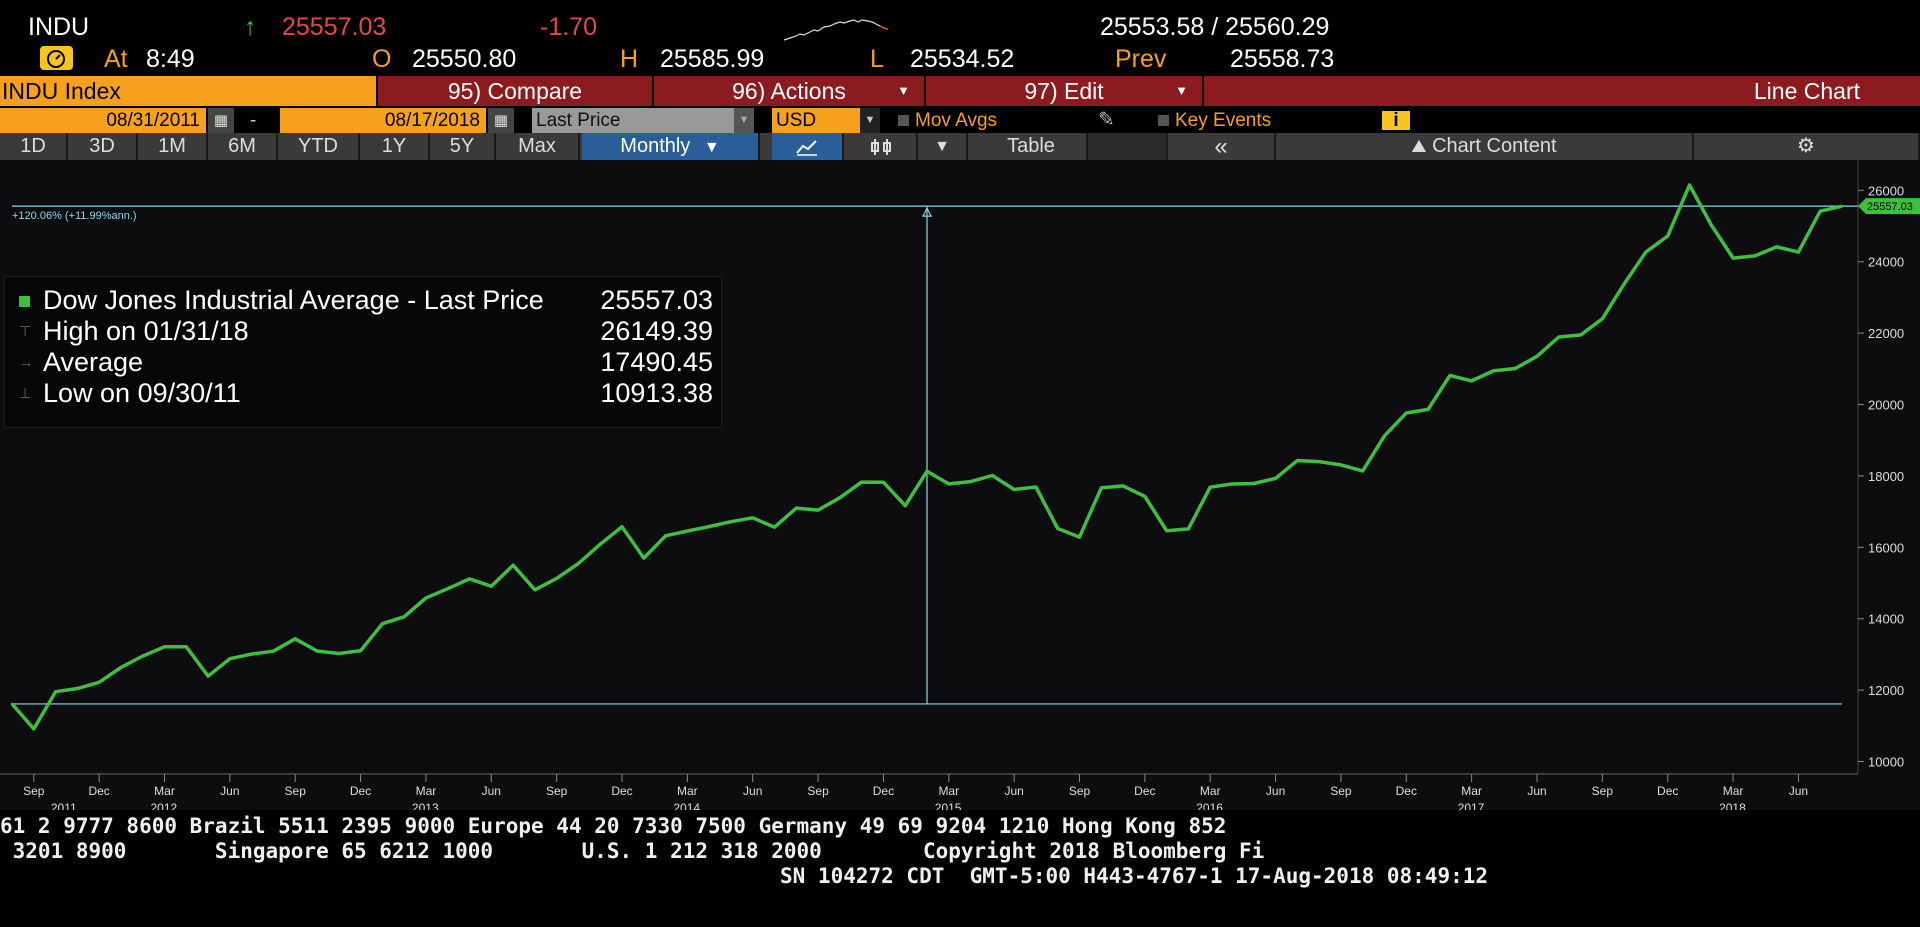  Describe the element at coordinates (243, 146) in the screenshot. I see `period-6m-button: 6M` at that location.